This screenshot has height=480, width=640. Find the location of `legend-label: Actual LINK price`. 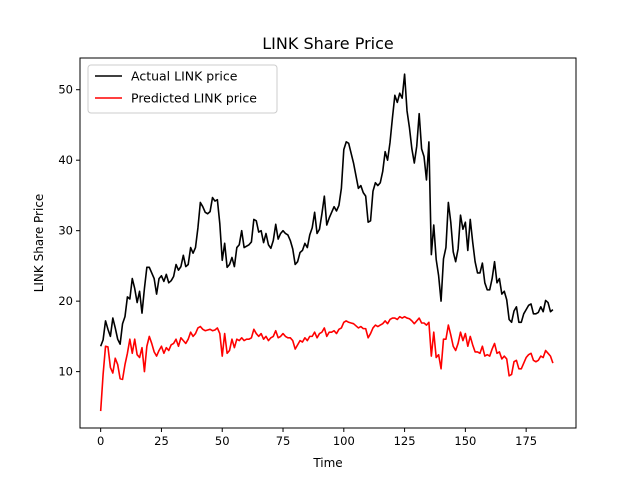

legend-label: Actual LINK price is located at coordinates (184, 76).